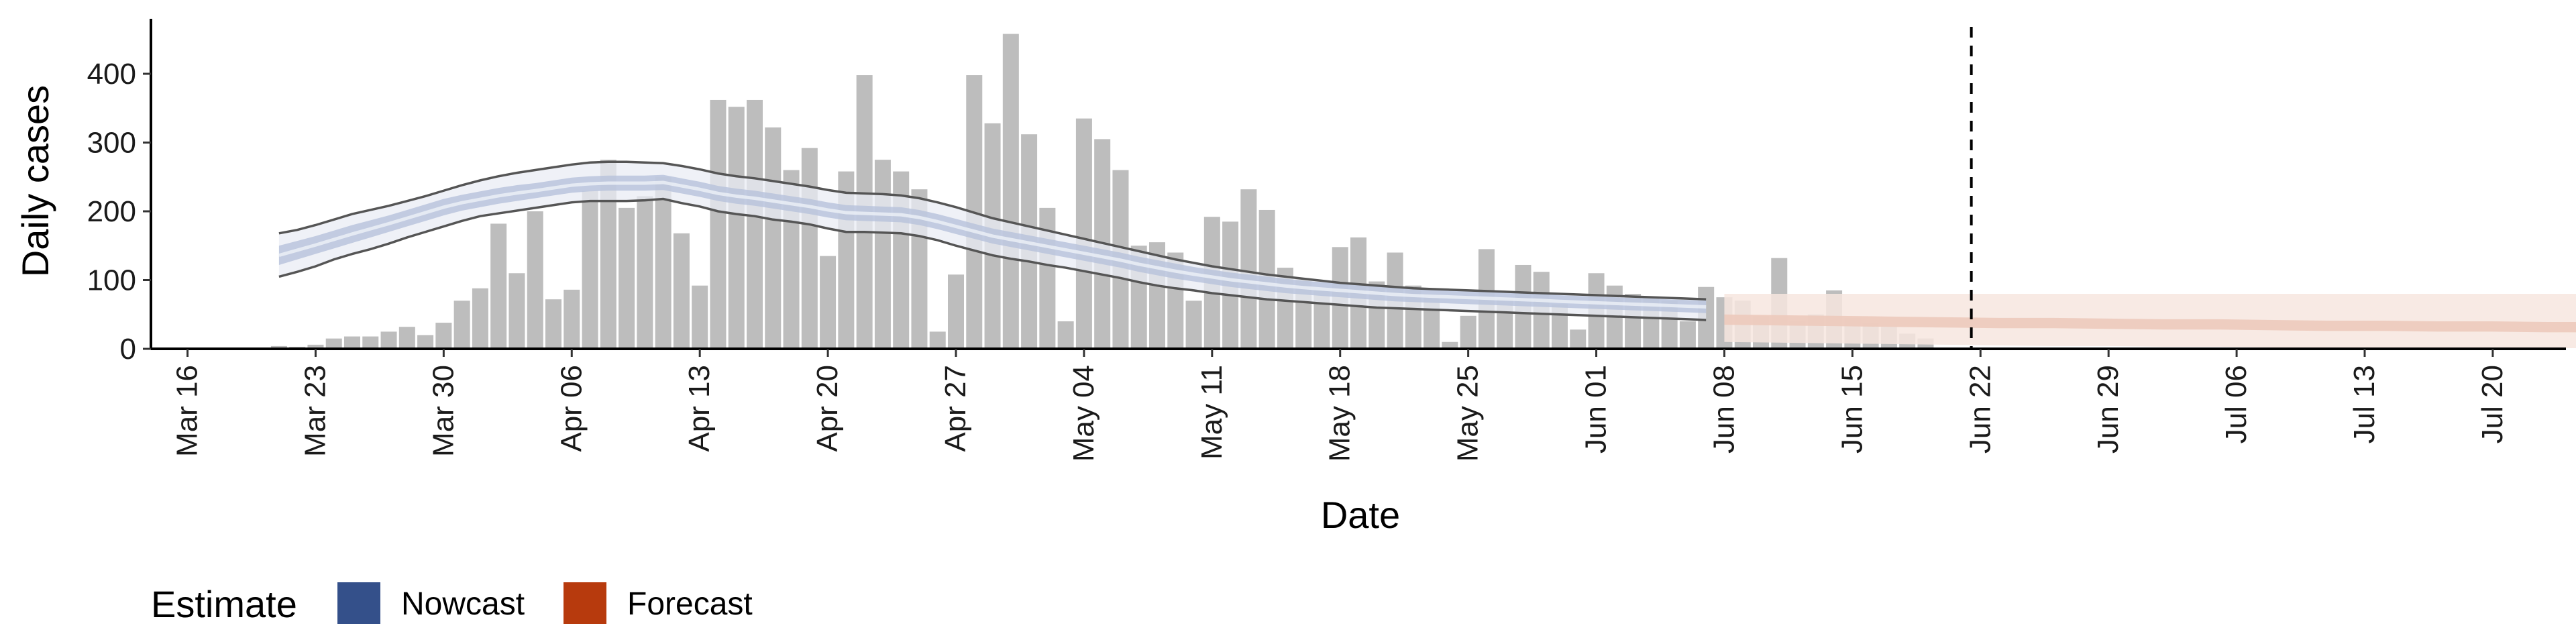 The width and height of the screenshot is (2576, 644). What do you see at coordinates (315, 411) in the screenshot?
I see `x-tick-label: Mar 23` at bounding box center [315, 411].